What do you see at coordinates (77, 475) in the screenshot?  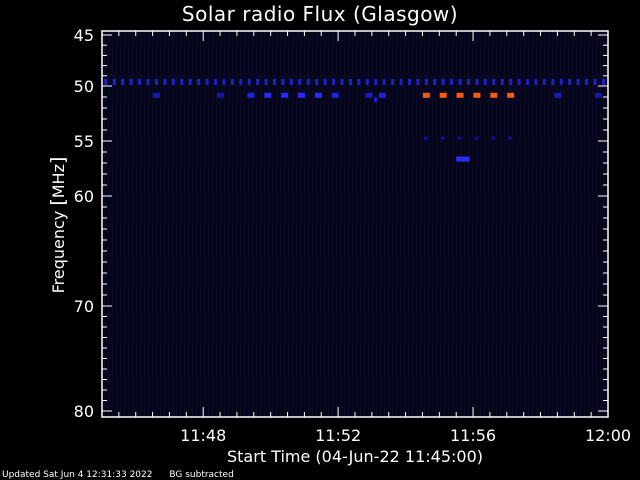 I see `footer-updated: Updated Sat Jun 4 12:31:33 2022` at bounding box center [77, 475].